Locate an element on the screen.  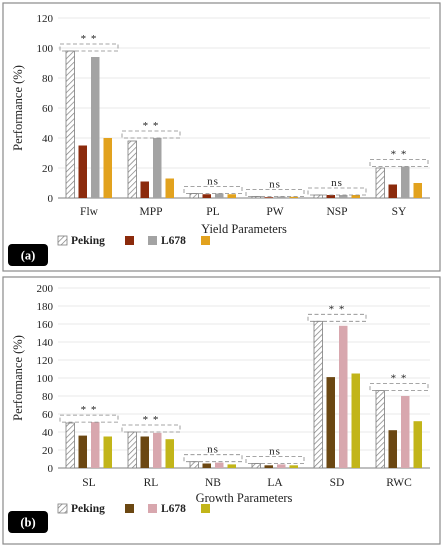
category-label: Flw is located at coordinates (89, 212).